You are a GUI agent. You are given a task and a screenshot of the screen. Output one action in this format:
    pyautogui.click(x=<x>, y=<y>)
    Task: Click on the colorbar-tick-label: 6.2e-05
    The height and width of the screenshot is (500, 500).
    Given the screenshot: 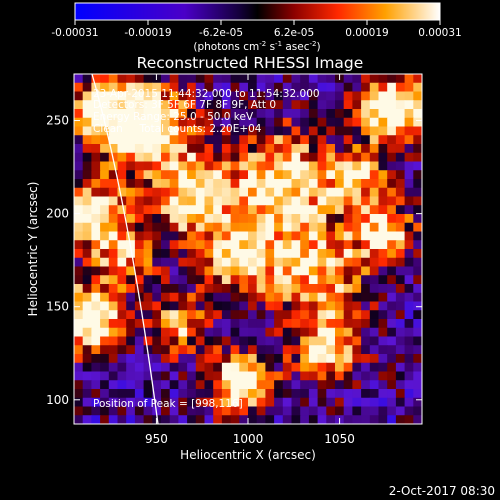 What is the action you would take?
    pyautogui.click(x=294, y=33)
    